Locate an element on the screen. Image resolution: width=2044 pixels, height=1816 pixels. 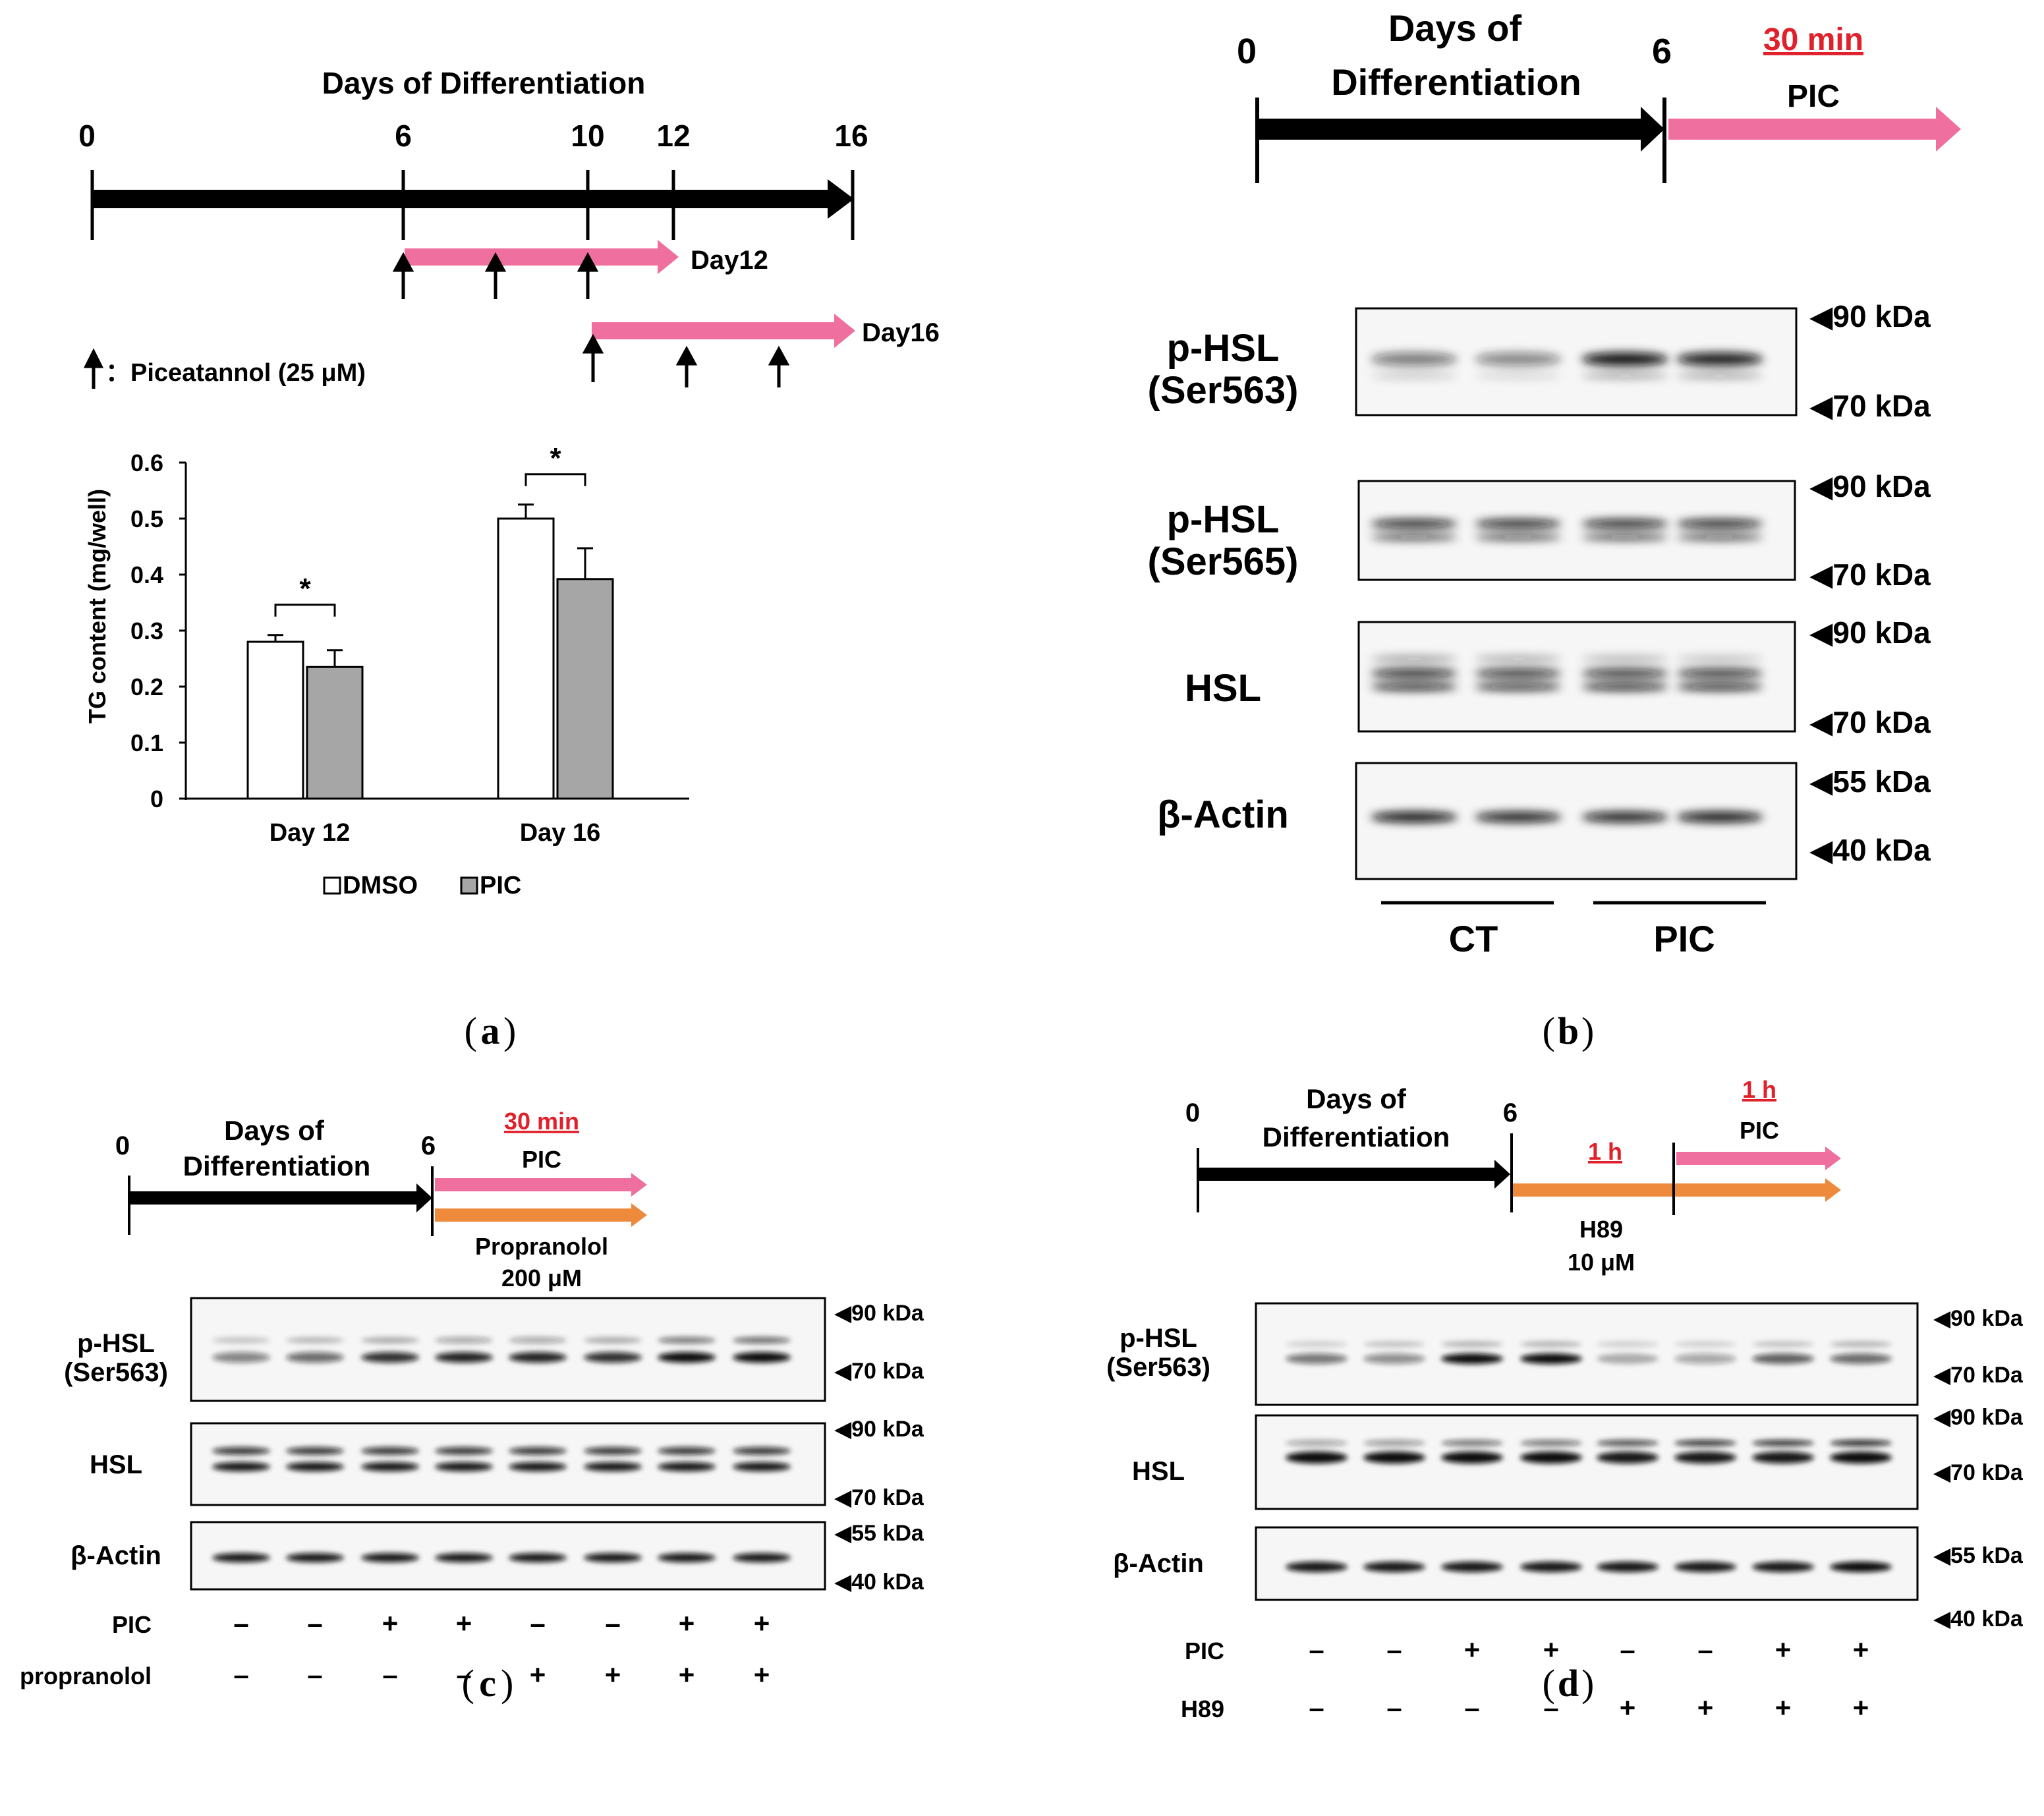
panel_c-blot-2: β-Actin ◀55 kDa ◀40 kDa is located at coordinates (497, 1558).